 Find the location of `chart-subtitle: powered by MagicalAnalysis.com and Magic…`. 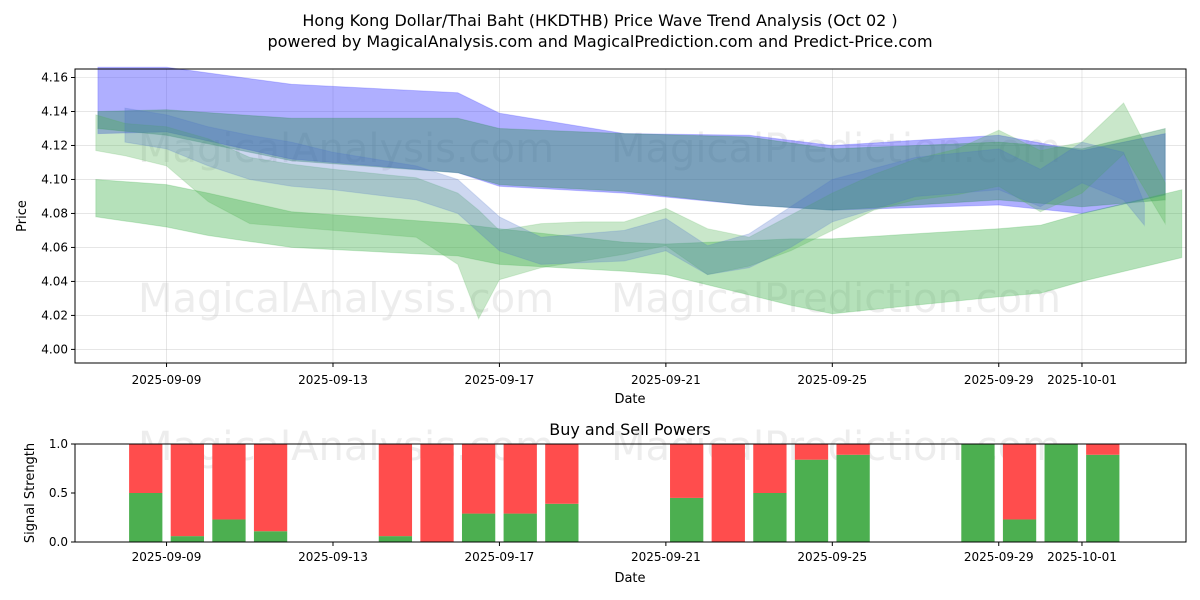

chart-subtitle: powered by MagicalAnalysis.com and Magic… is located at coordinates (599, 41).